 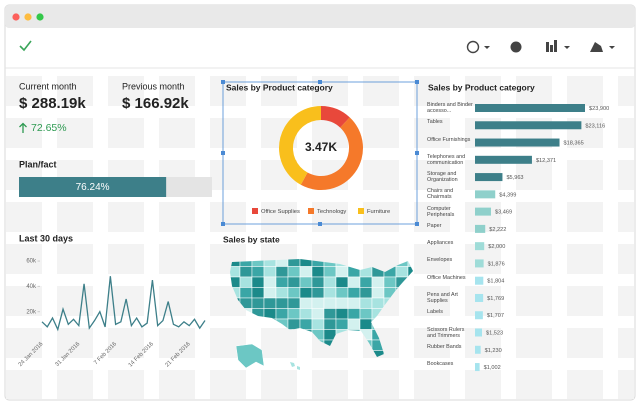 I want to click on value-label: $4,399, so click(x=507, y=195).